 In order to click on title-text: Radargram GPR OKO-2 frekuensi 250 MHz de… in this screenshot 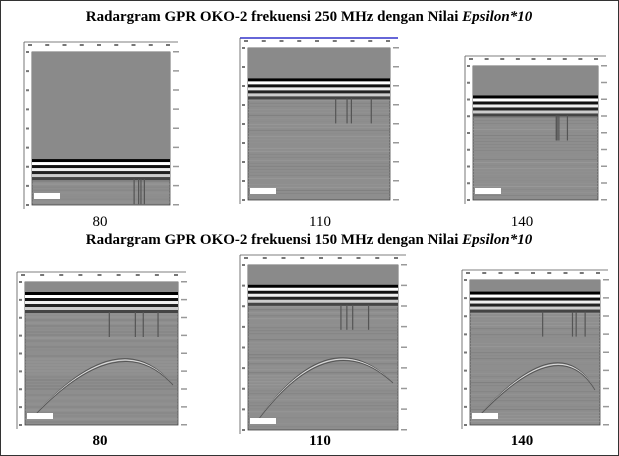, I will do `click(274, 17)`.